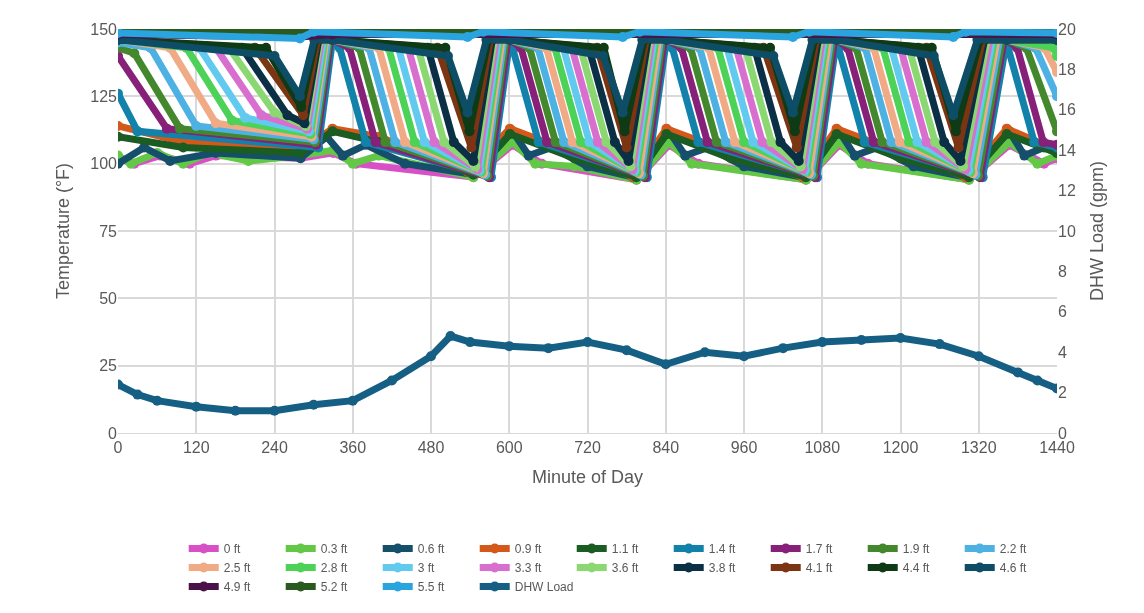 This screenshot has width=1144, height=613. I want to click on x-tick-label: 840, so click(666, 448).